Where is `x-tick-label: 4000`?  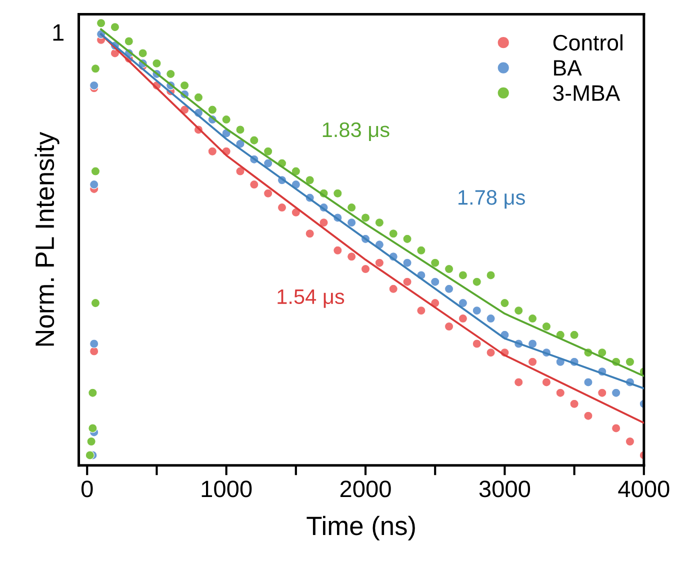 x-tick-label: 4000 is located at coordinates (644, 489).